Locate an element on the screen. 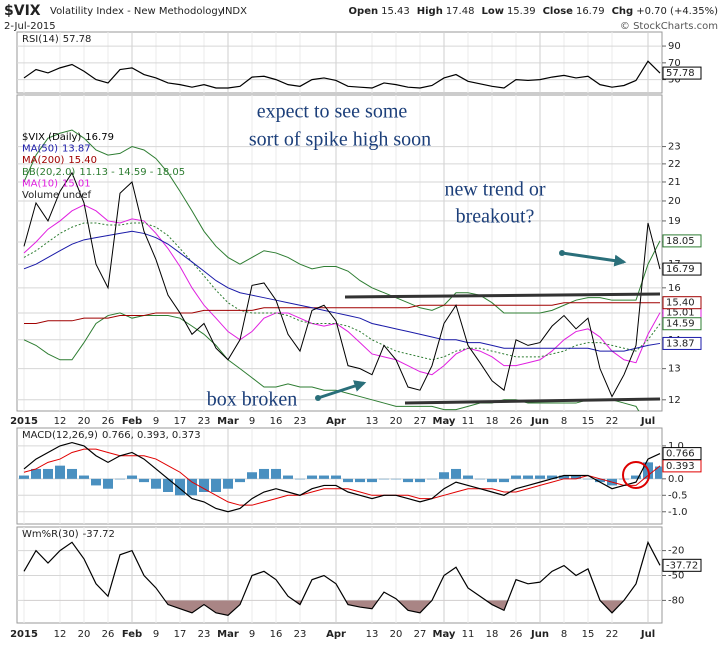  value-badge-label: 13.87 is located at coordinates (680, 343).